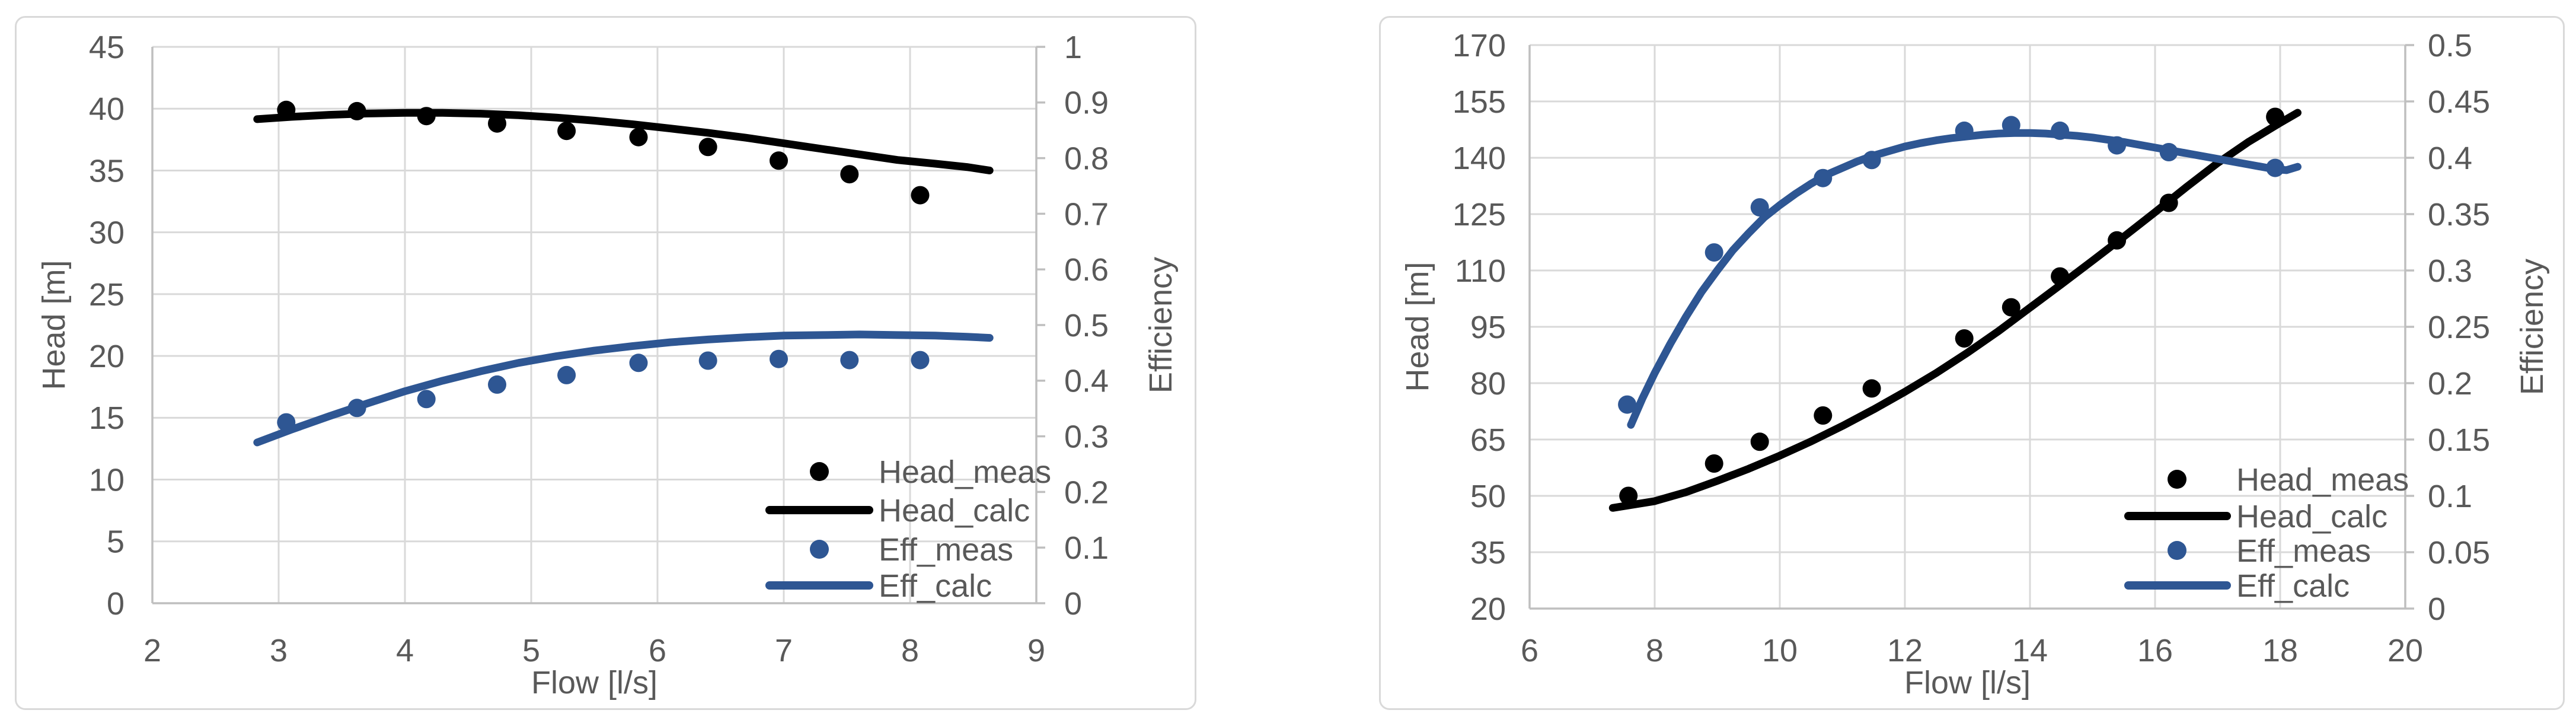 The image size is (2576, 726). What do you see at coordinates (2459, 215) in the screenshot?
I see `y2-tick-label: 0.35` at bounding box center [2459, 215].